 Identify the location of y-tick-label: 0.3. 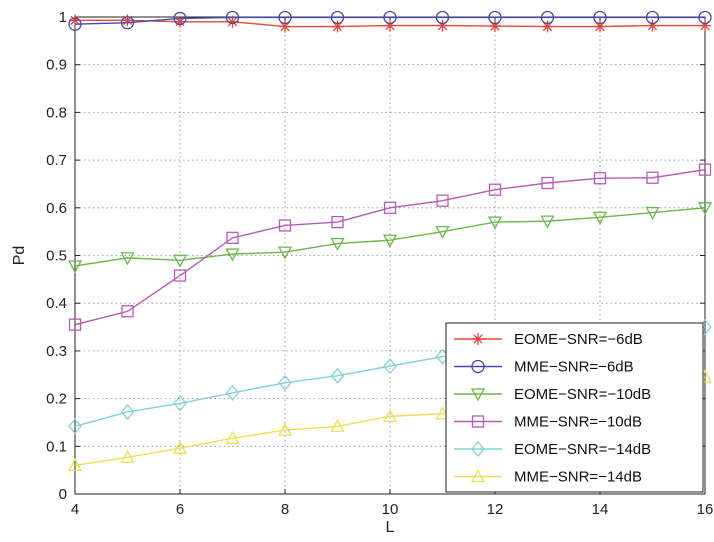
(56, 351).